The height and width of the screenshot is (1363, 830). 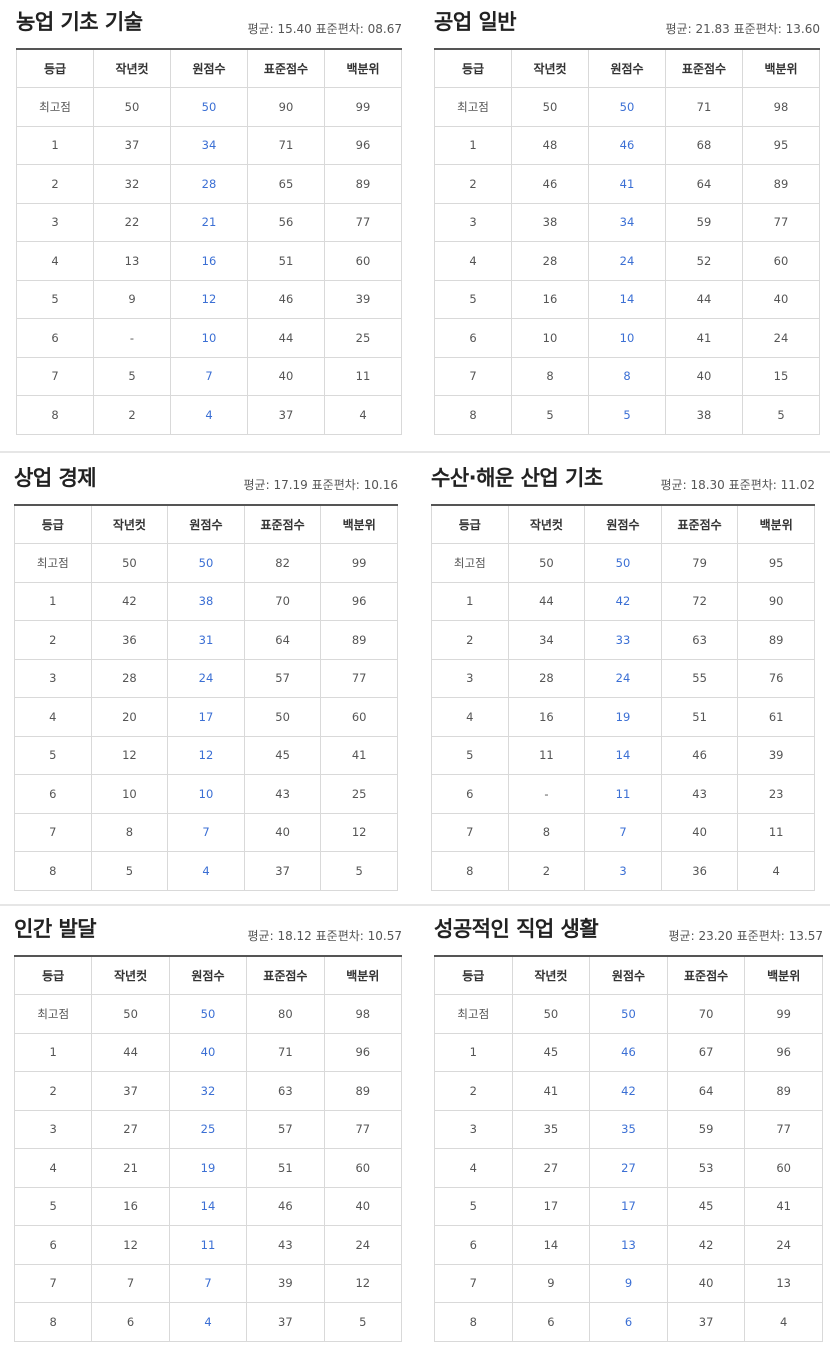 I want to click on column-header: 작년컷, so click(x=546, y=524).